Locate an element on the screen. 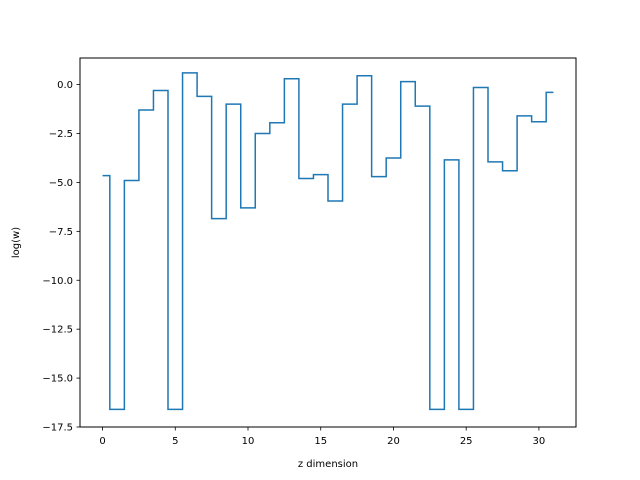  y-tick-label: −2.5 is located at coordinates (61, 134).